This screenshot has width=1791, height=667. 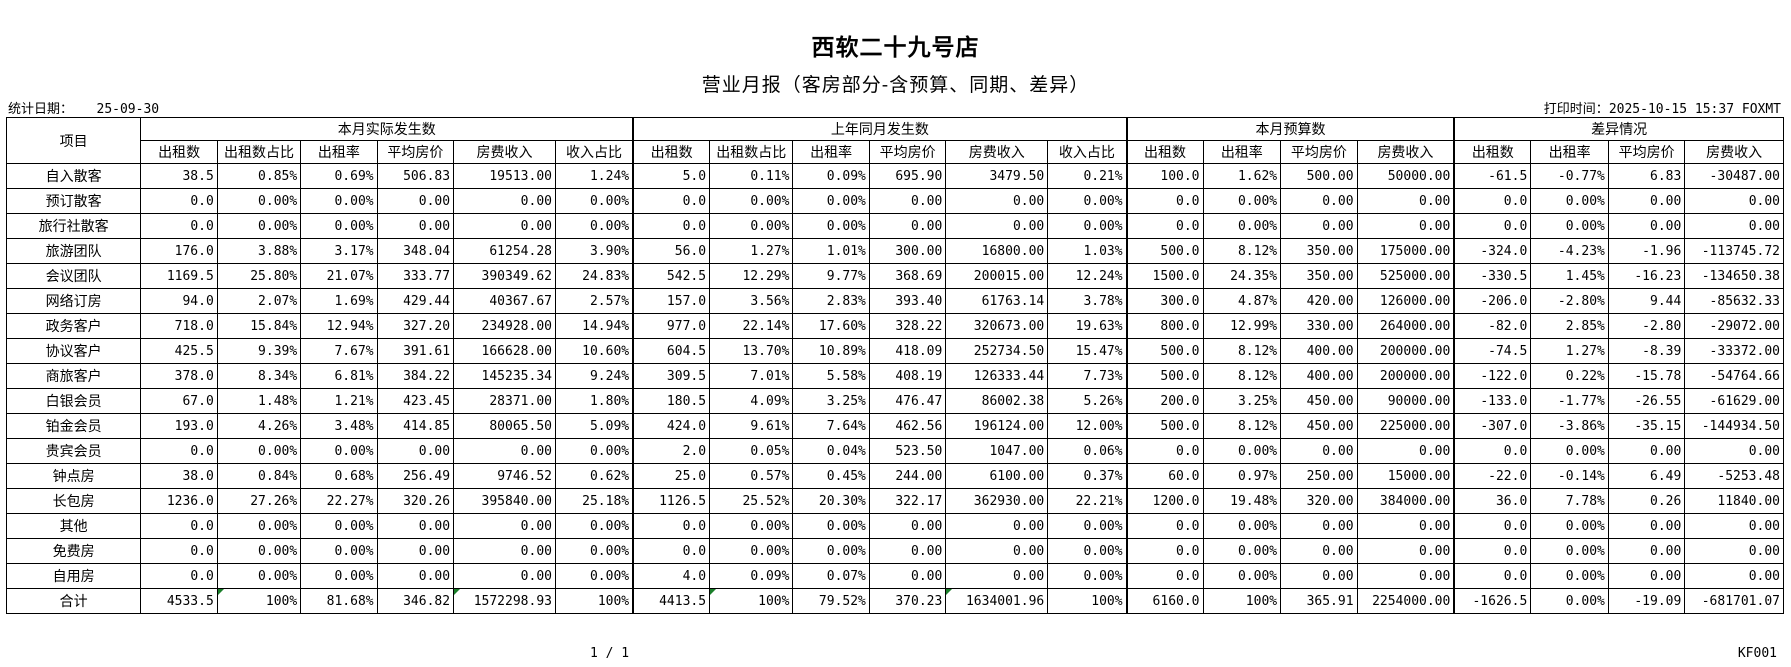 What do you see at coordinates (774, 601) in the screenshot?
I see `cell-value: 100%` at bounding box center [774, 601].